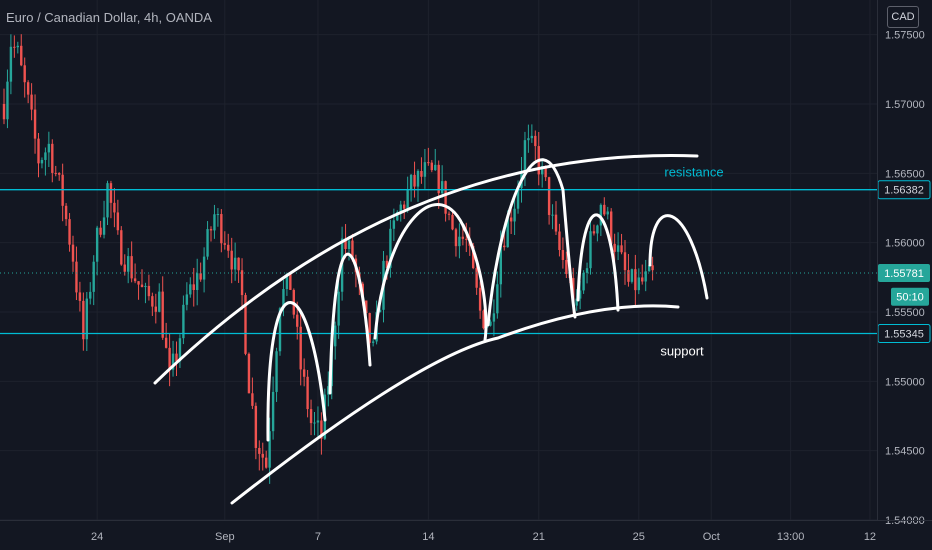 The image size is (932, 550). What do you see at coordinates (870, 537) in the screenshot?
I see `x-tick-label: 12` at bounding box center [870, 537].